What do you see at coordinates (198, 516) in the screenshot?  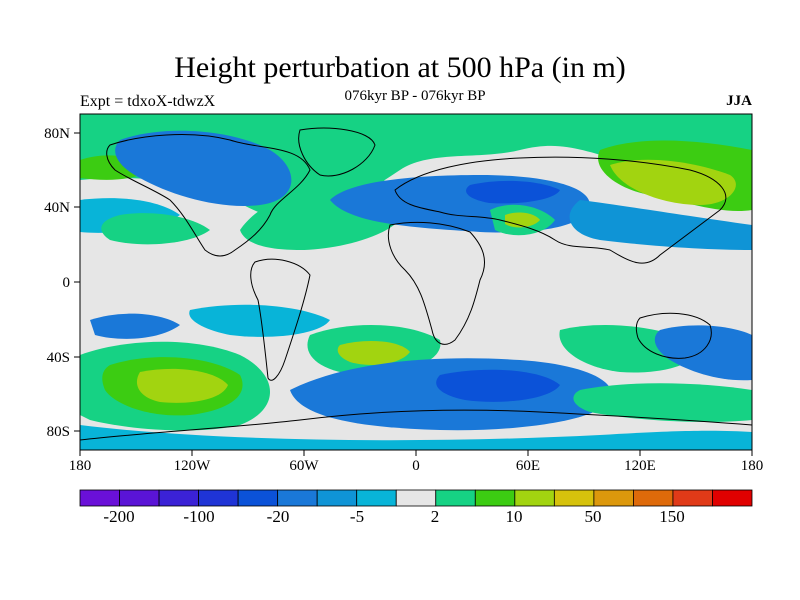 I see `colorbar-label: -100` at bounding box center [198, 516].